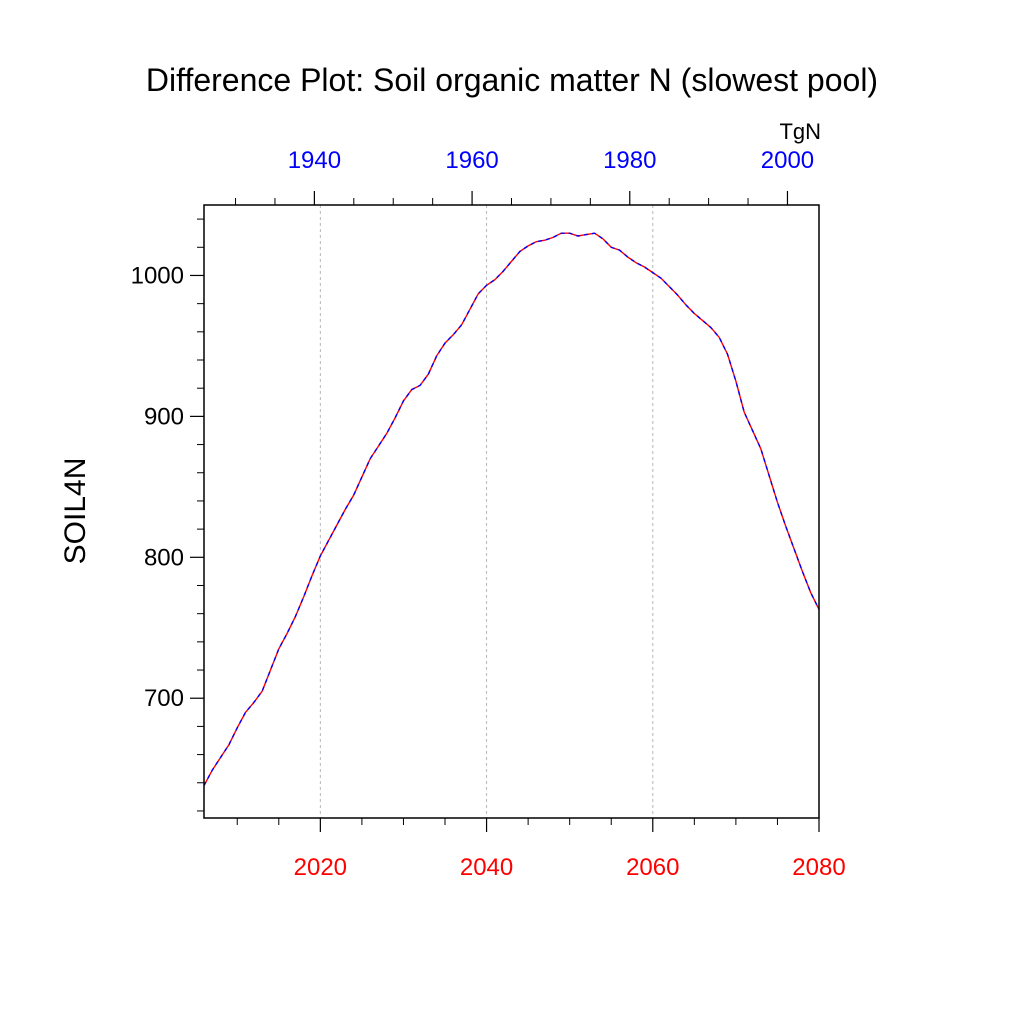 The image size is (1024, 1024). I want to click on y-axis-label: SOIL4N, so click(75, 511).